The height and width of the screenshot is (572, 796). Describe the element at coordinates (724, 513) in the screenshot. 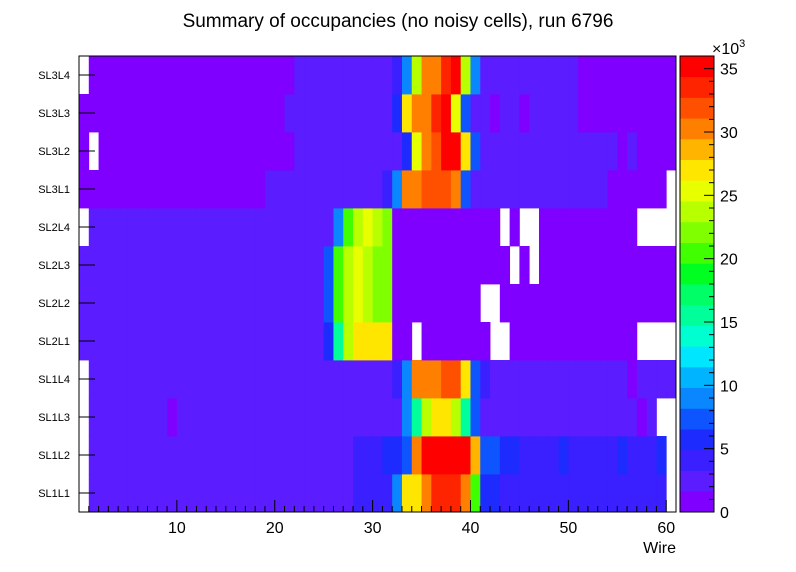

I see `color-scale-label: 0` at that location.